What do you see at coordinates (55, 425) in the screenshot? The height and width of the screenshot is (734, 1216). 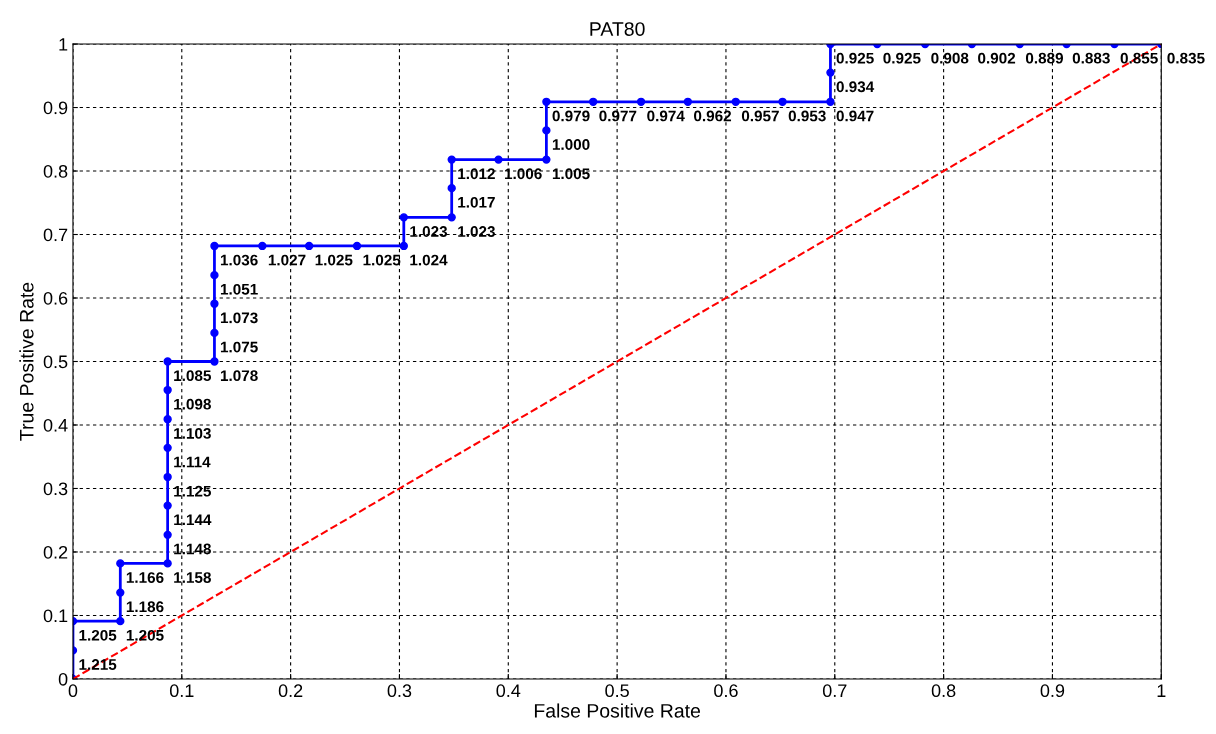 I see `y-tick-label: 0.4` at bounding box center [55, 425].